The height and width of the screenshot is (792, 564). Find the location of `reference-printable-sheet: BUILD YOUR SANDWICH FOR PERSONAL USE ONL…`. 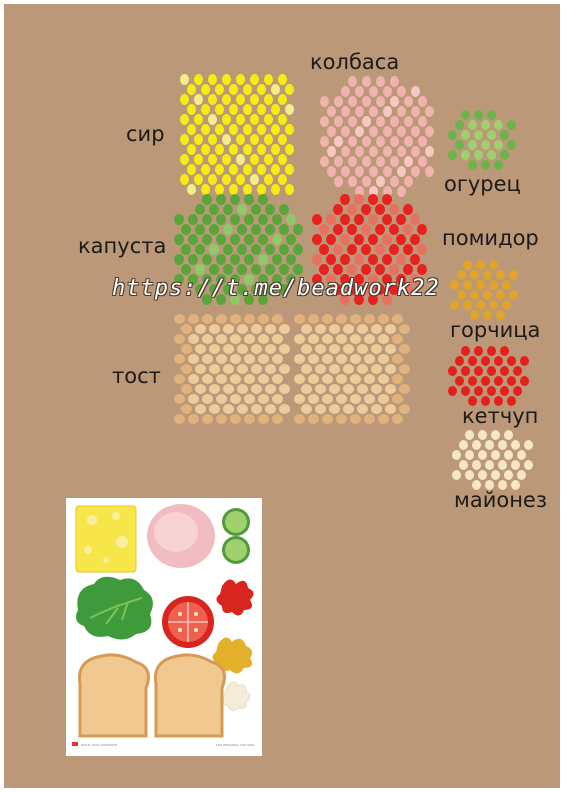

reference-printable-sheet: BUILD YOUR SANDWICH FOR PERSONAL USE ONL… is located at coordinates (164, 627).